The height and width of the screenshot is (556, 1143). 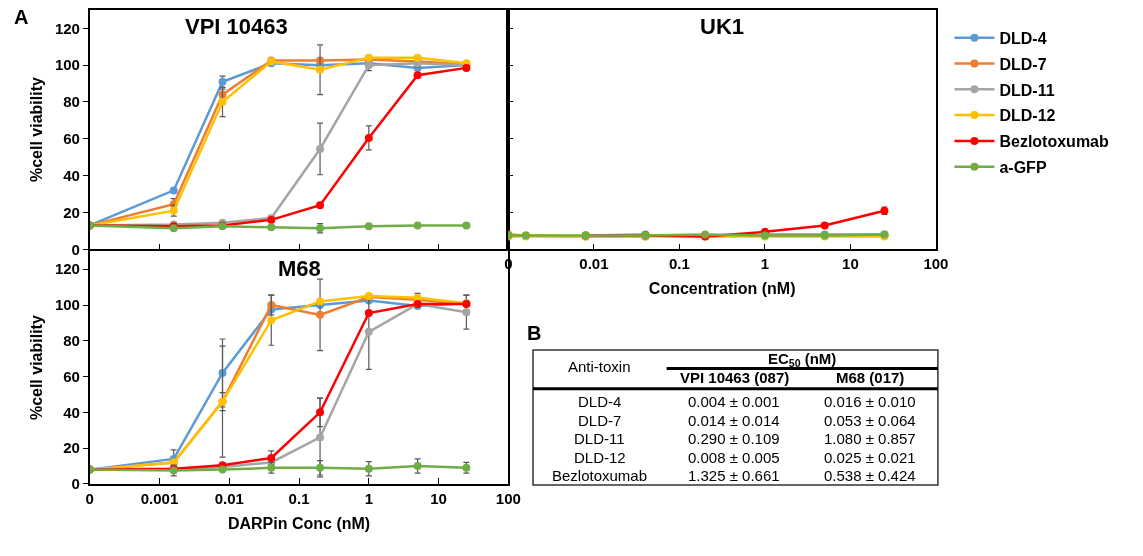 What do you see at coordinates (870, 457) in the screenshot?
I see `text: 0.025 ± 0.021` at bounding box center [870, 457].